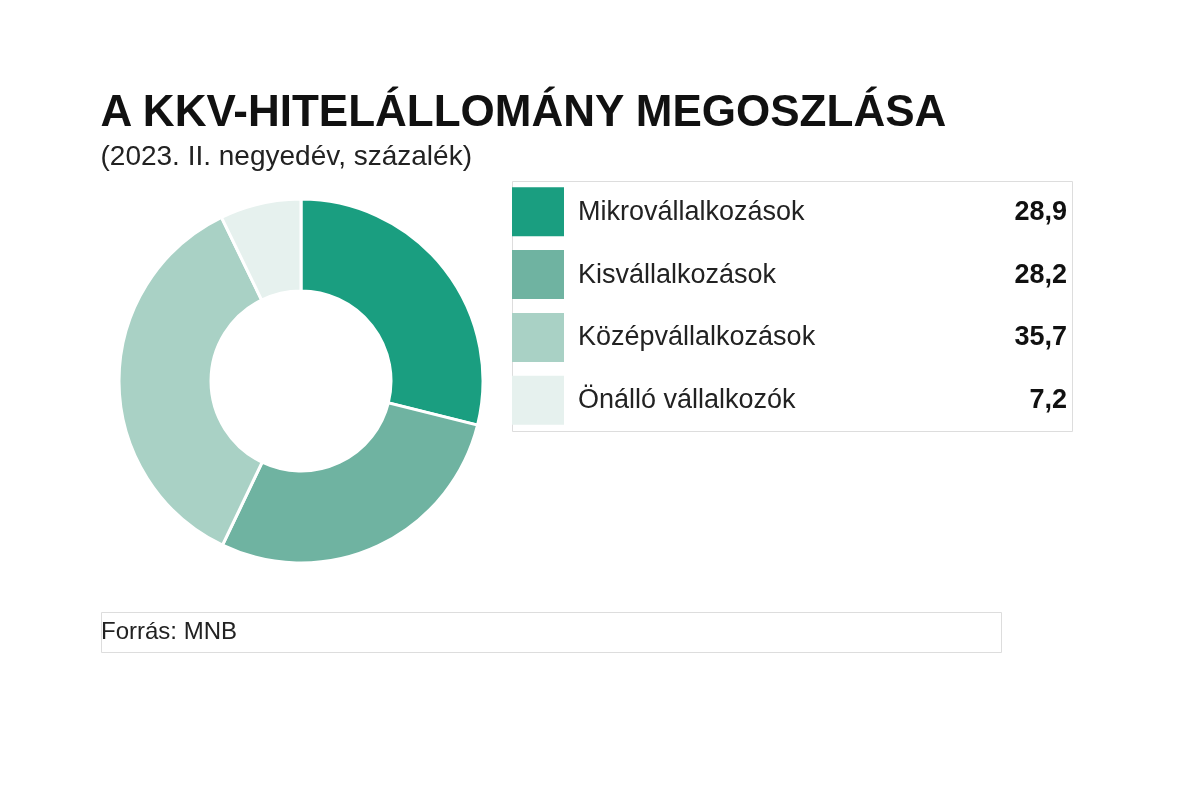 The height and width of the screenshot is (795, 1200). I want to click on legend-label: Mikrovállalkozások, so click(692, 210).